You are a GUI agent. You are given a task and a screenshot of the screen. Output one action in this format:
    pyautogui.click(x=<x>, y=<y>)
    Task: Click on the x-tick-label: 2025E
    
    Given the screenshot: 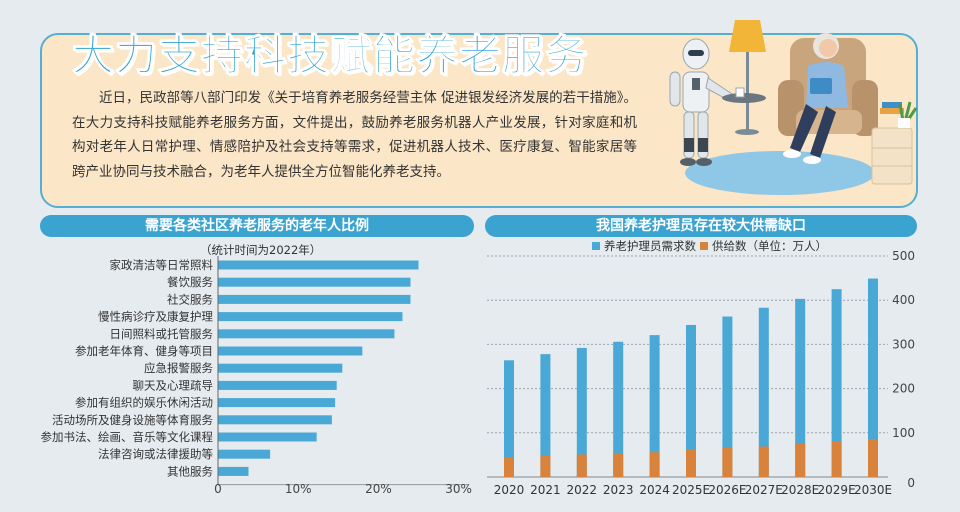 What is the action you would take?
    pyautogui.click(x=691, y=490)
    